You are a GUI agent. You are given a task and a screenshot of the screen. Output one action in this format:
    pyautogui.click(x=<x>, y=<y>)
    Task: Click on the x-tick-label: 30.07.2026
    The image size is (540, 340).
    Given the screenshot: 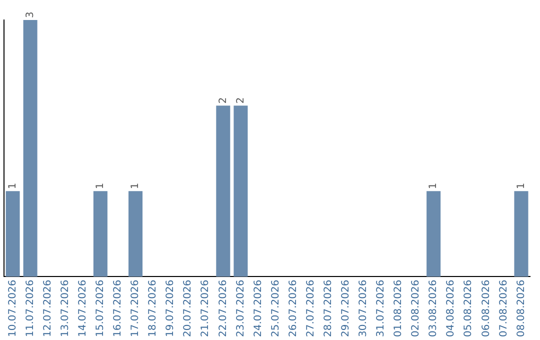 What is the action you would take?
    pyautogui.click(x=364, y=309)
    